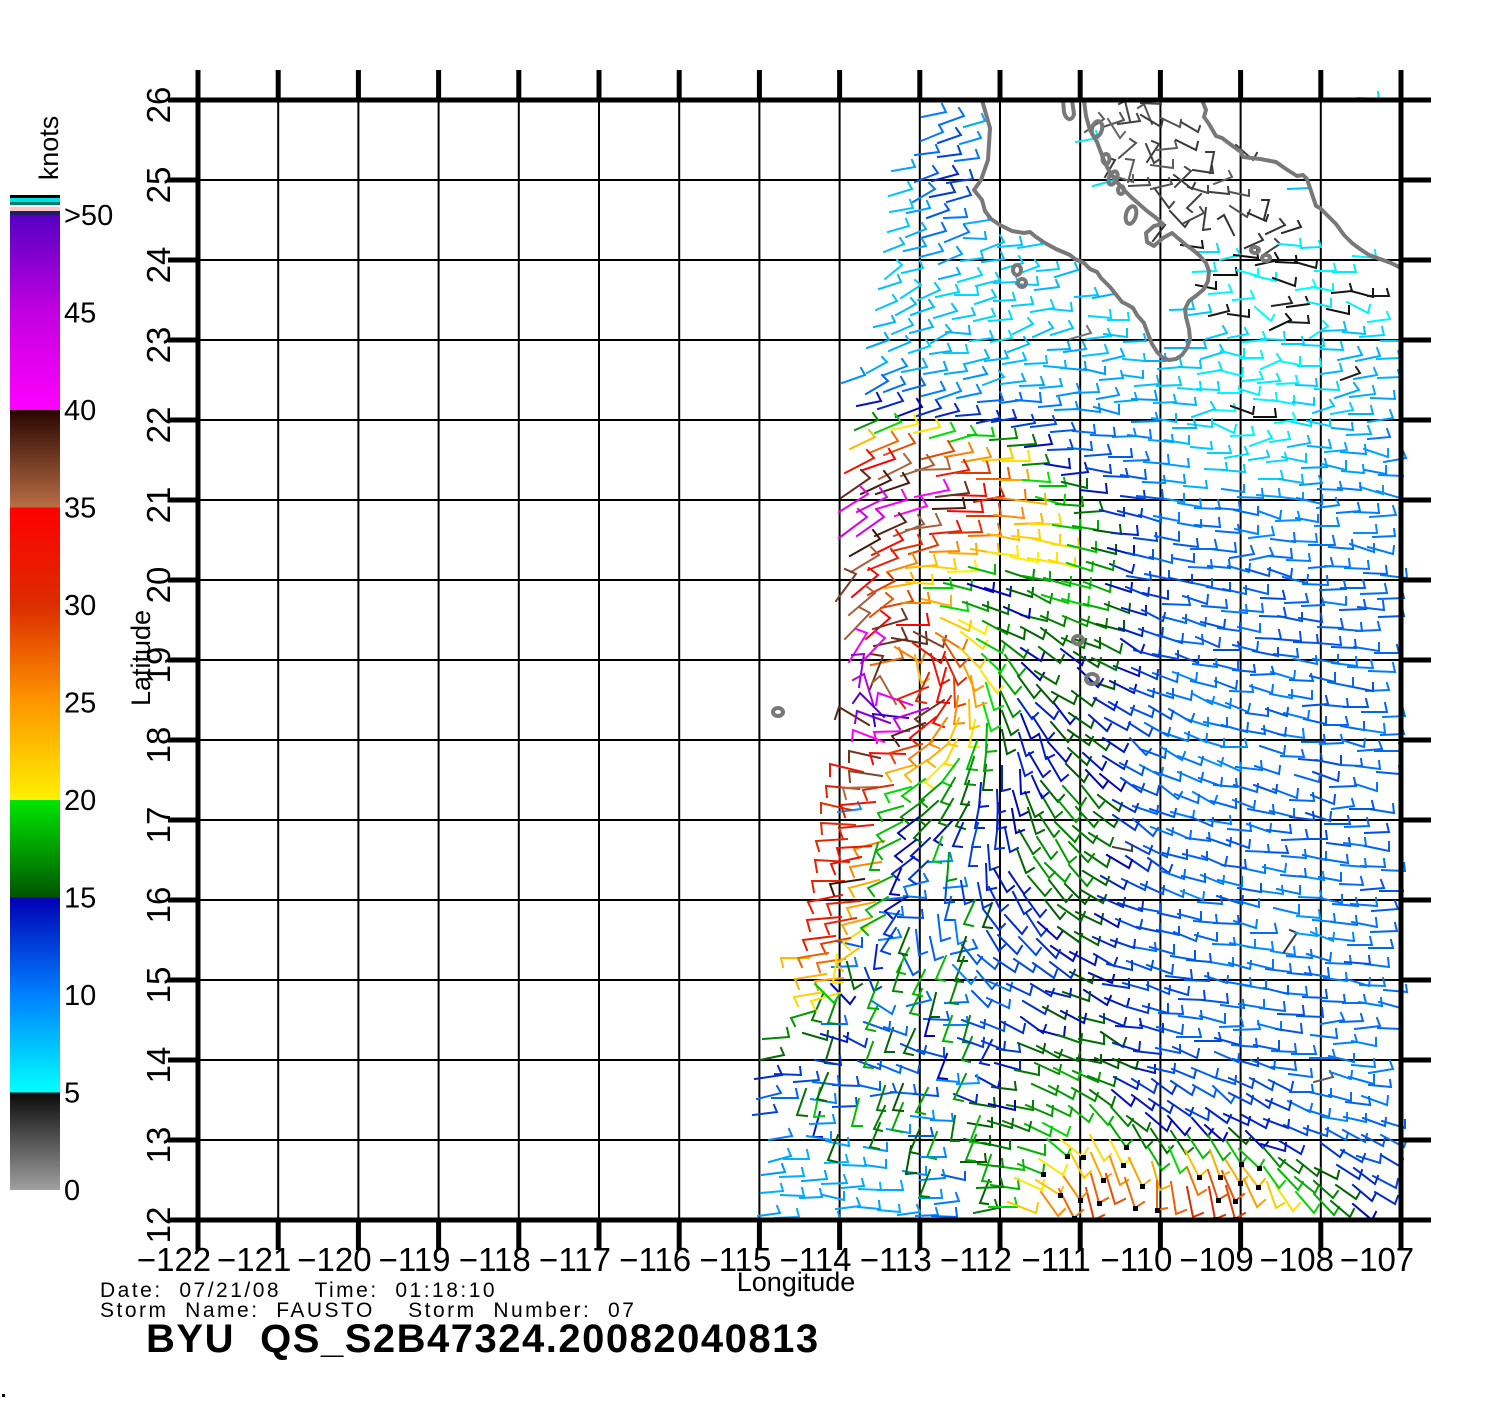 This screenshot has width=1500, height=1405. What do you see at coordinates (158, 825) in the screenshot?
I see `svg-text: 17` at bounding box center [158, 825].